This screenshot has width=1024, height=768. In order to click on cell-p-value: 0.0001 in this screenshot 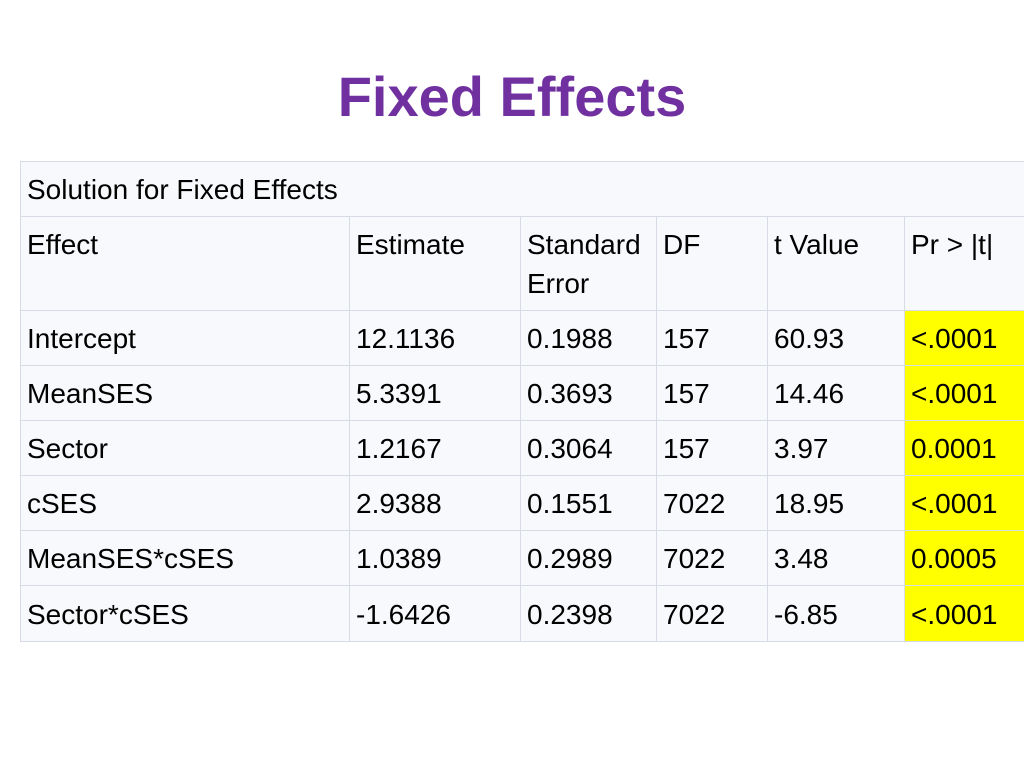, I will do `click(963, 448)`.